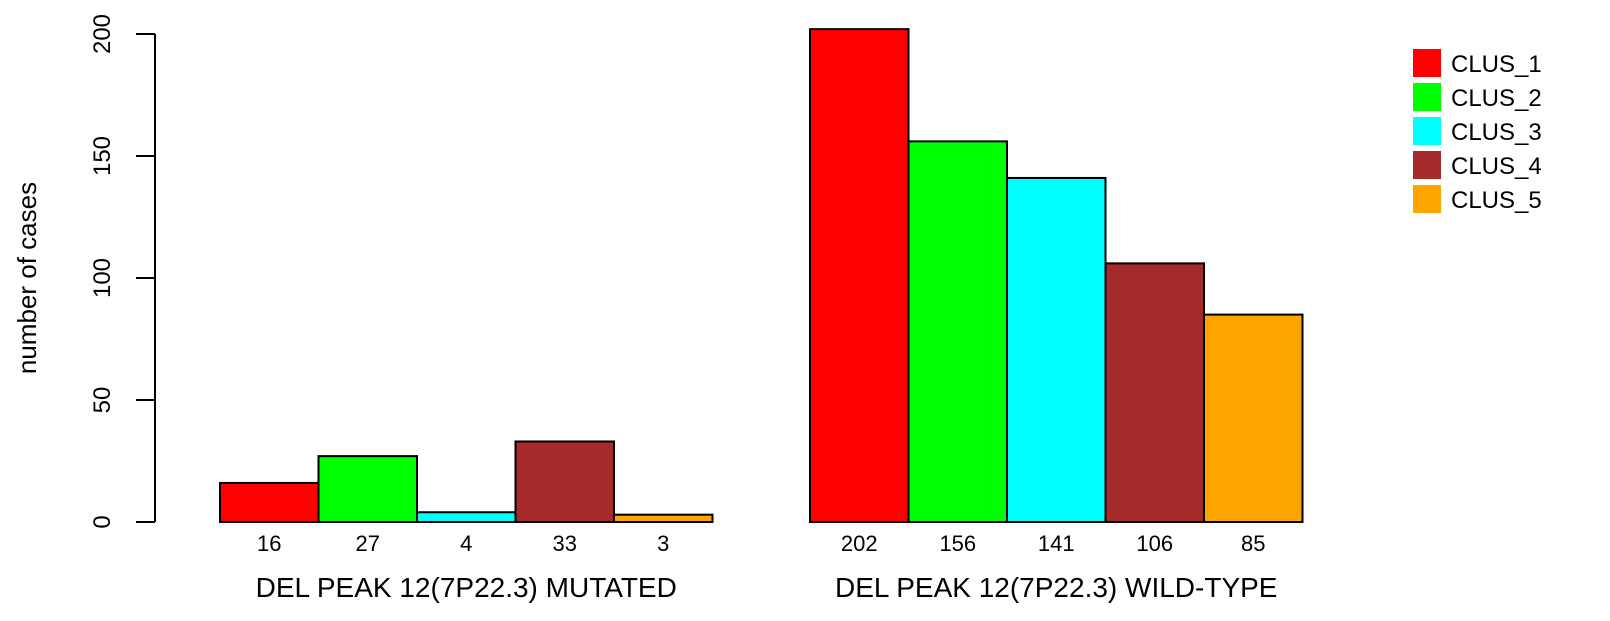 The width and height of the screenshot is (1610, 621). Describe the element at coordinates (1496, 98) in the screenshot. I see `legend-label: CLUS_2` at that location.